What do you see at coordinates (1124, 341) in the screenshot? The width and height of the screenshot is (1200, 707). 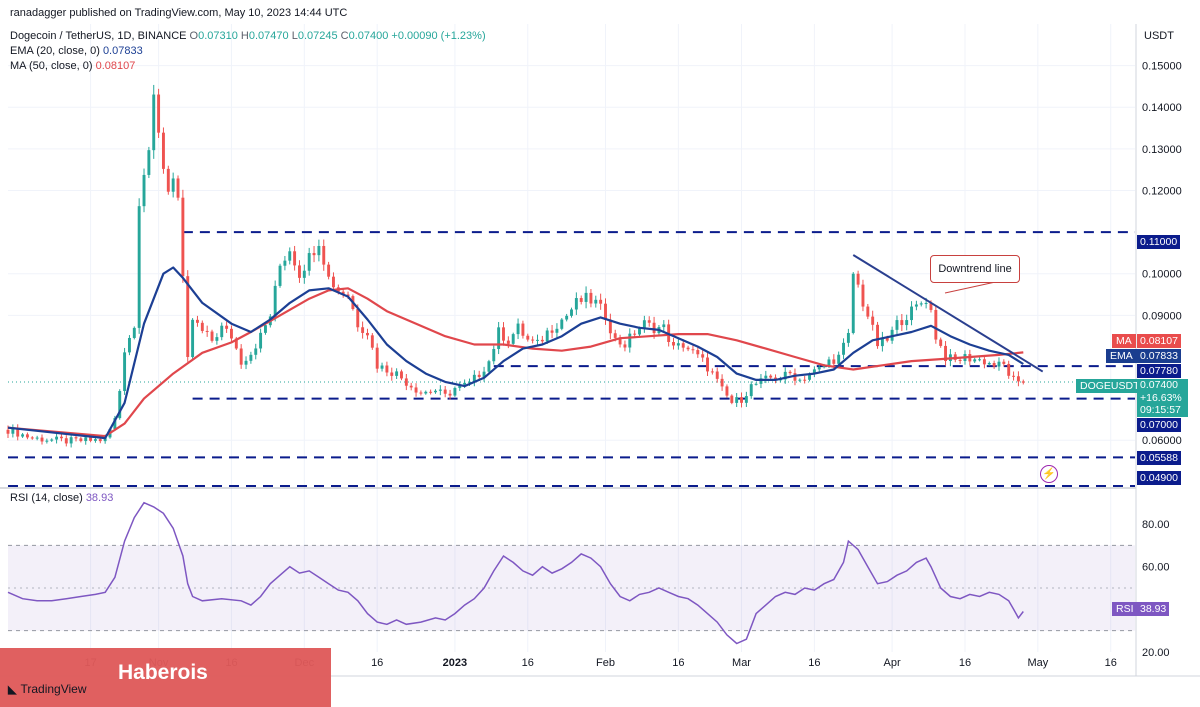 I see `ma-tag: MA` at bounding box center [1124, 341].